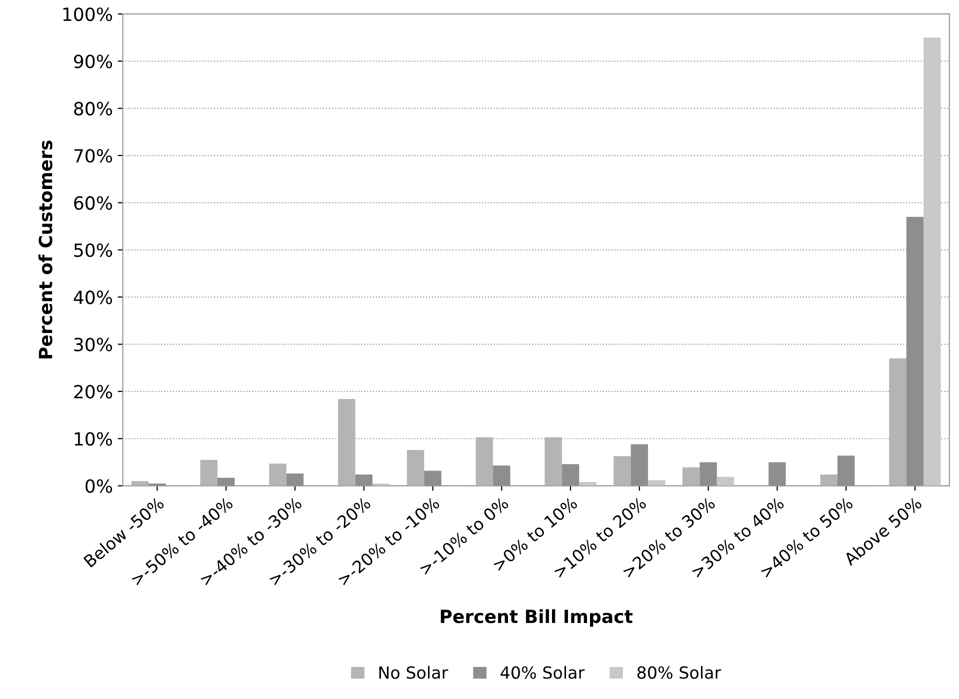 The height and width of the screenshot is (699, 959). Describe the element at coordinates (679, 672) in the screenshot. I see `legend-label: 80% Solar` at that location.